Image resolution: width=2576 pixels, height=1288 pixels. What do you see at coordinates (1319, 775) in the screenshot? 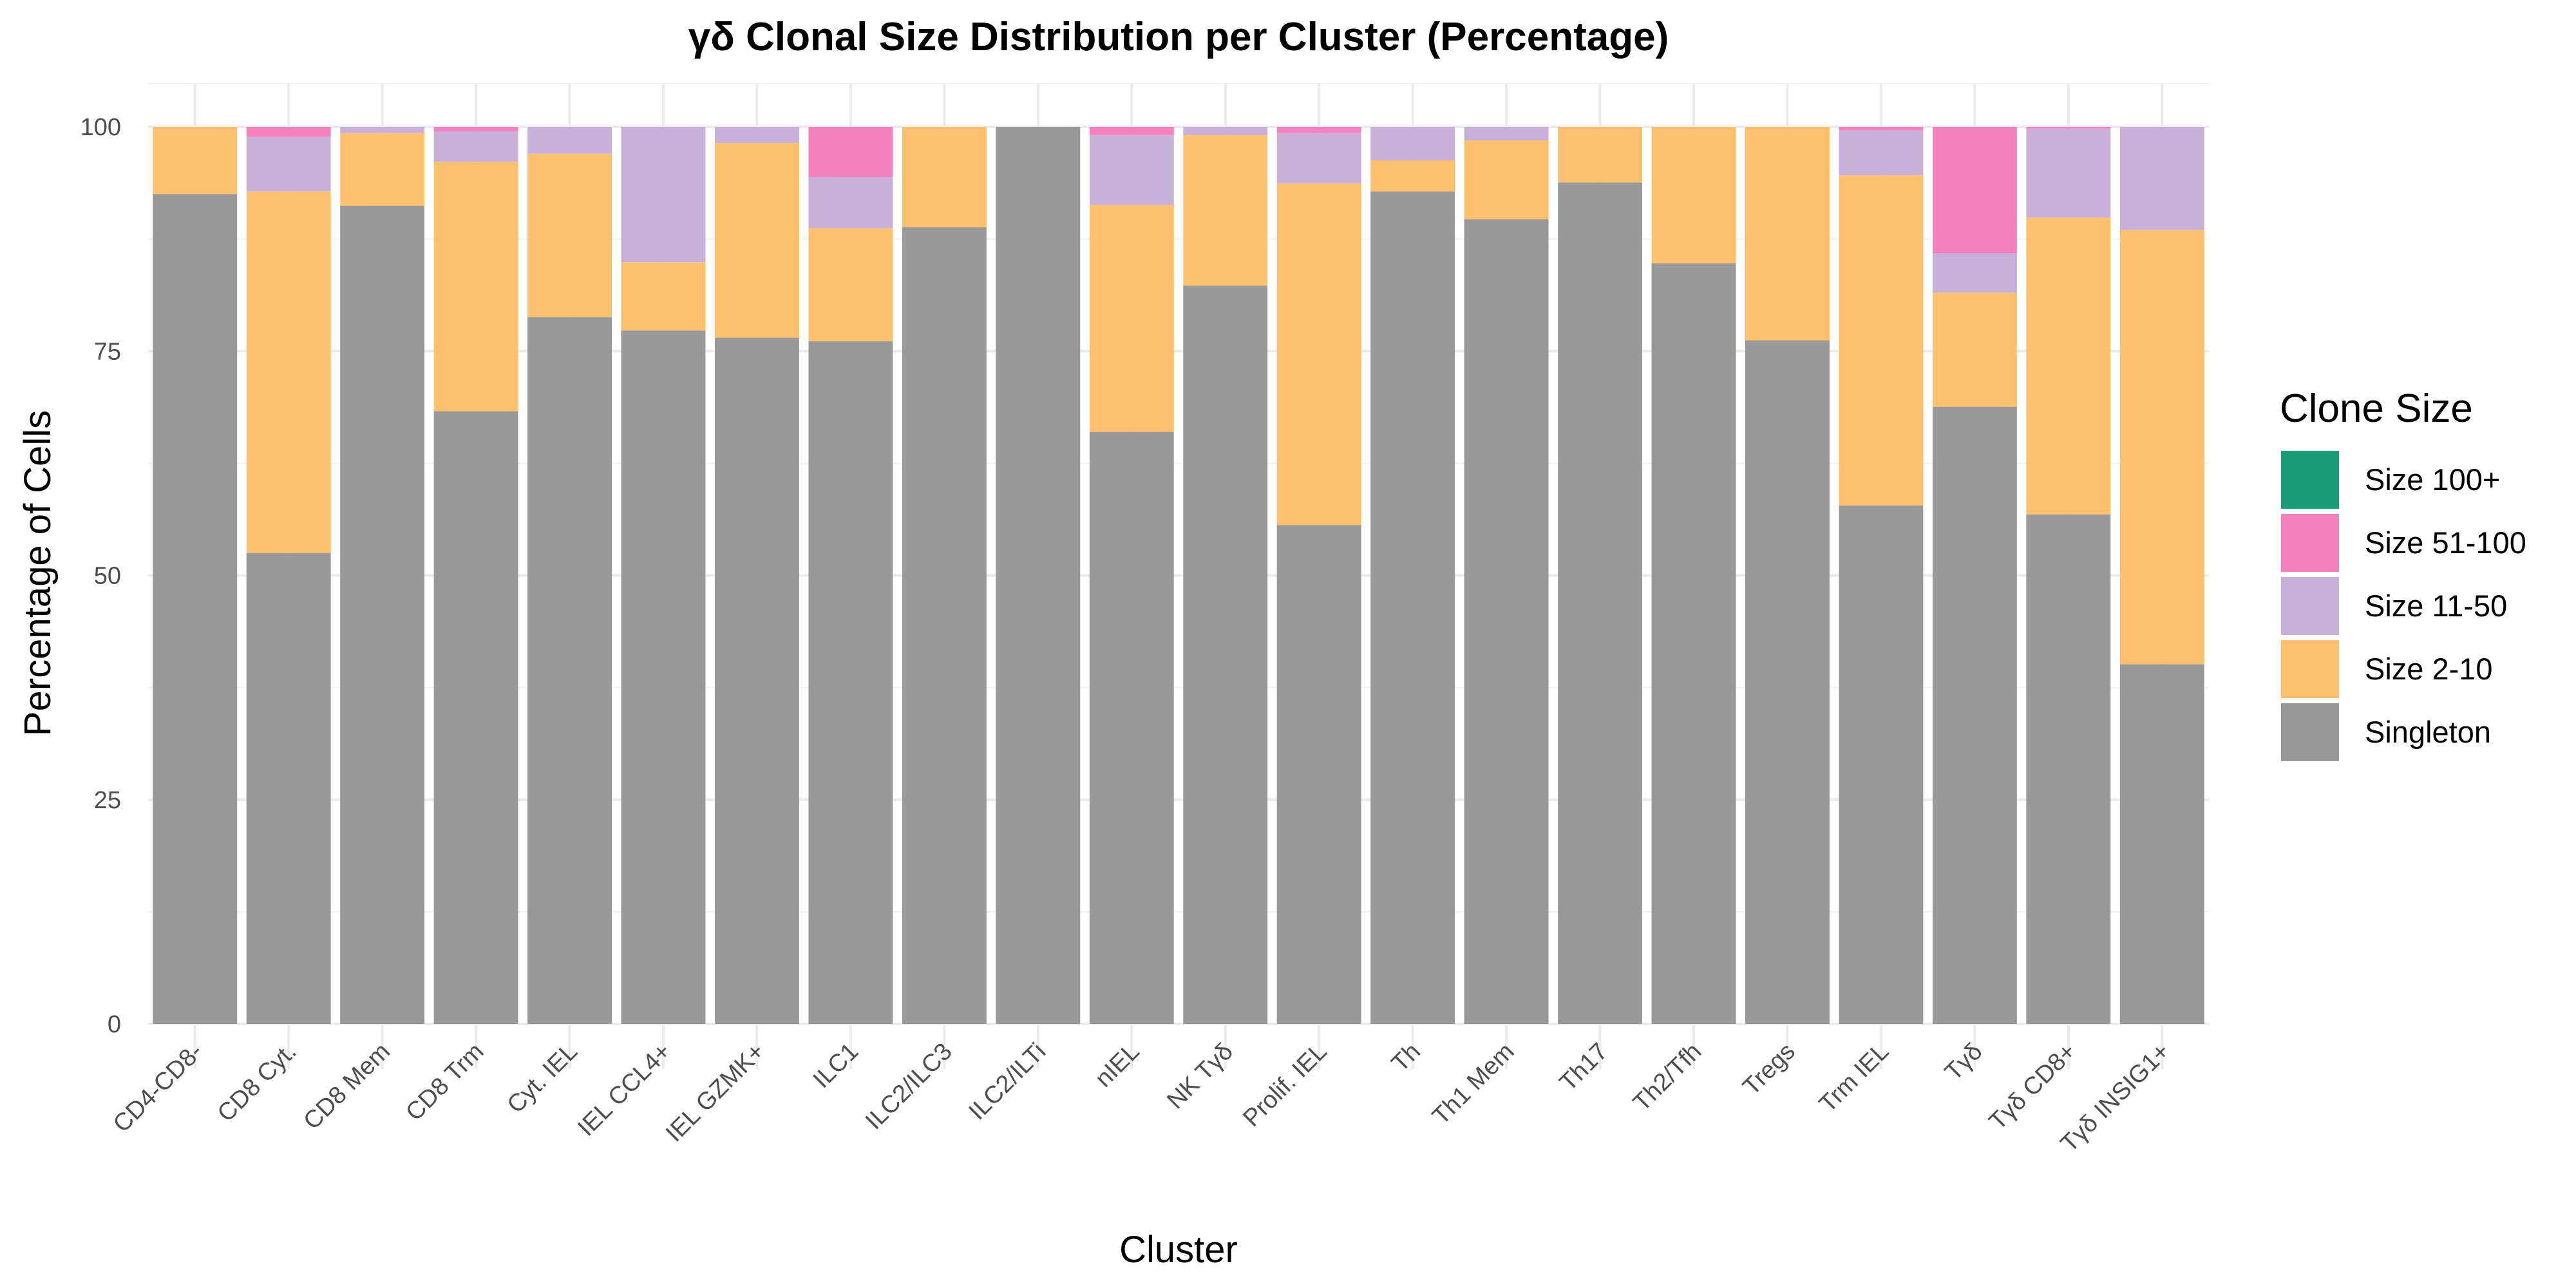
I see `bar-segment-singleton: Prolif. IEL — Singleton: 55.6` at bounding box center [1319, 775].